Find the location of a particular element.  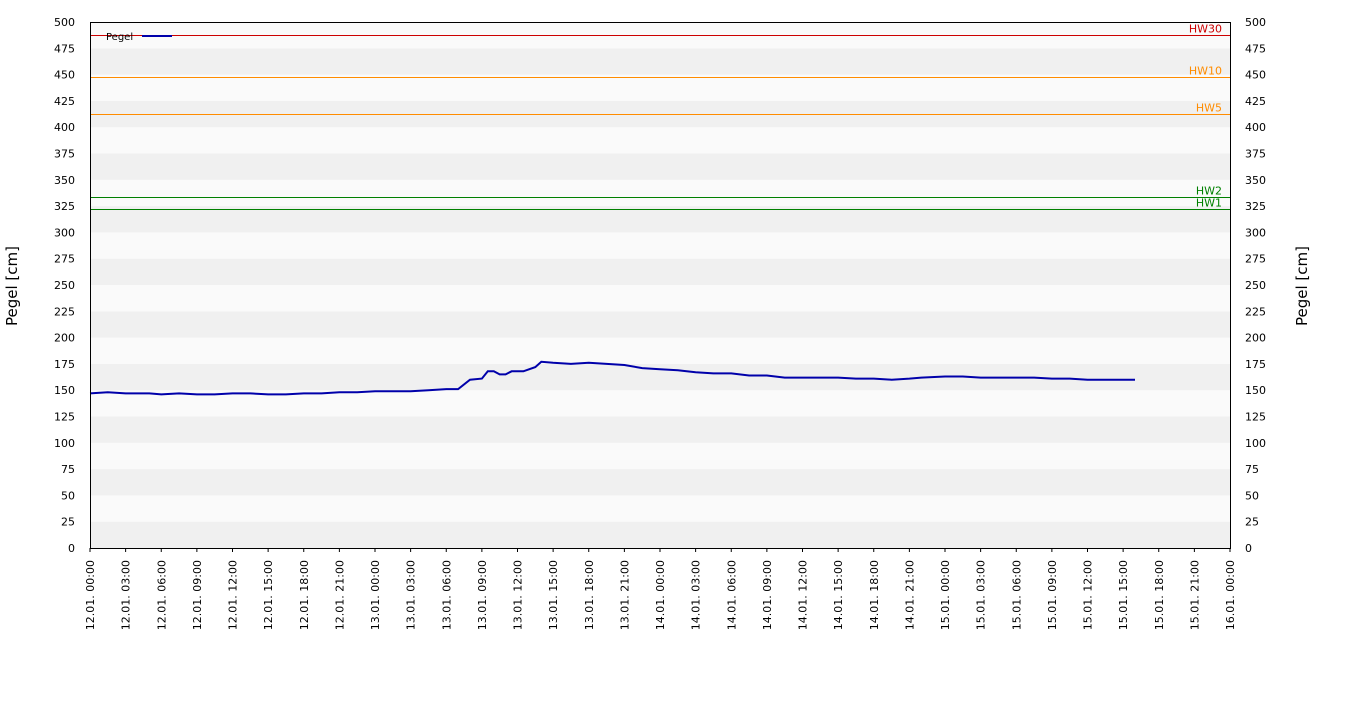

y-axis-right-title: Pegel [cm] is located at coordinates (1302, 286).